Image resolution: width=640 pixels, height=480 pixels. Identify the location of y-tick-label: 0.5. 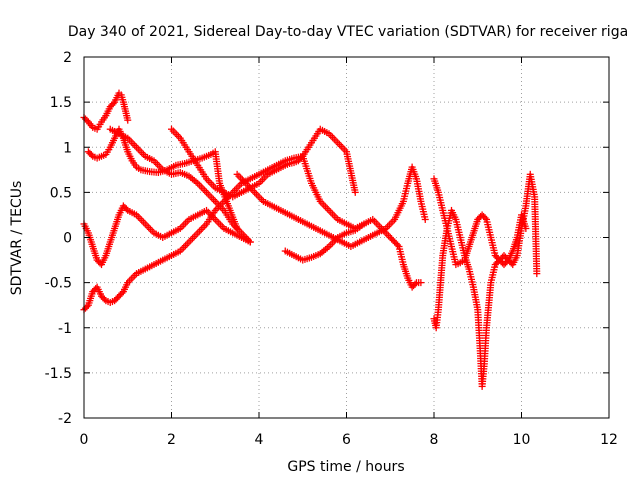
(61, 193).